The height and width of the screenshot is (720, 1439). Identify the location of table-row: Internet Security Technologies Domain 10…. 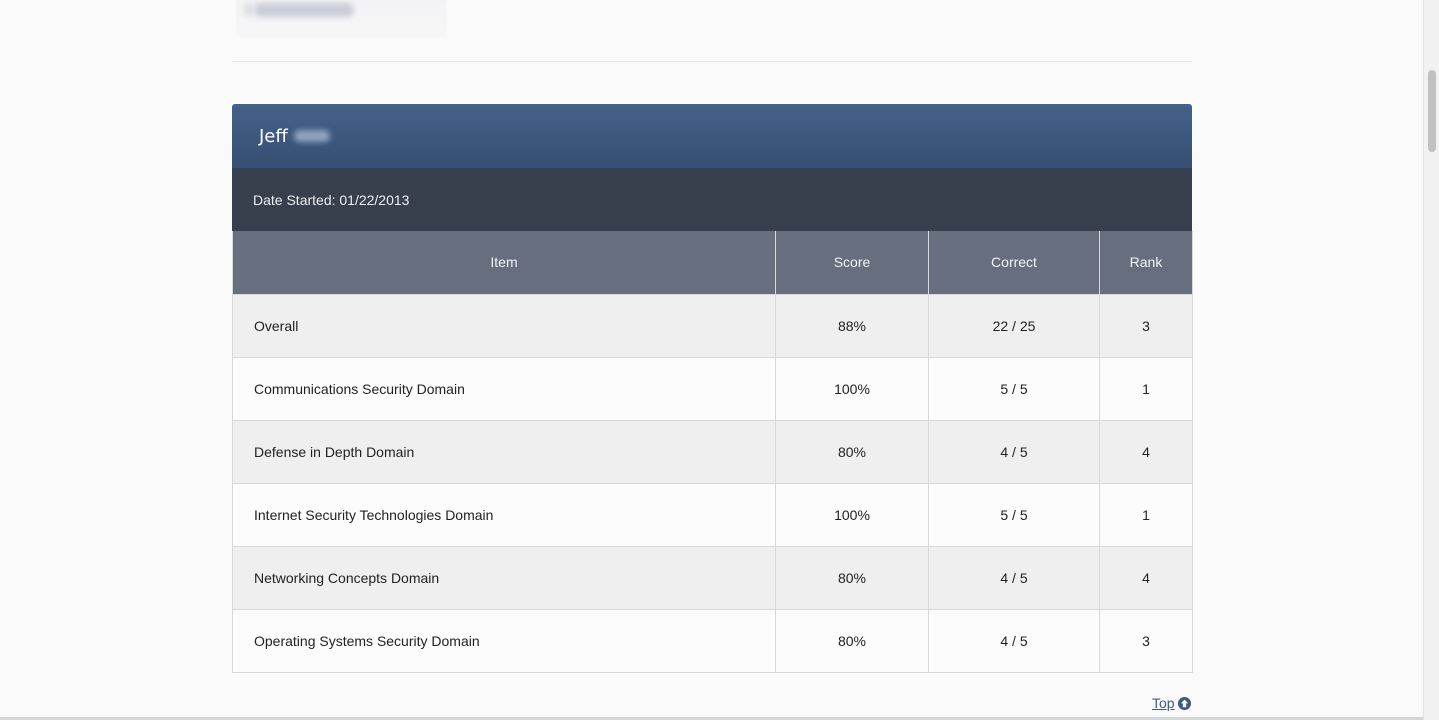
(712, 514).